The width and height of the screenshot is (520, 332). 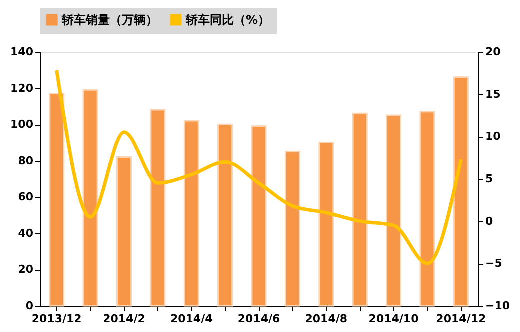 I want to click on x-tick-label: 2014/10, so click(x=394, y=319).